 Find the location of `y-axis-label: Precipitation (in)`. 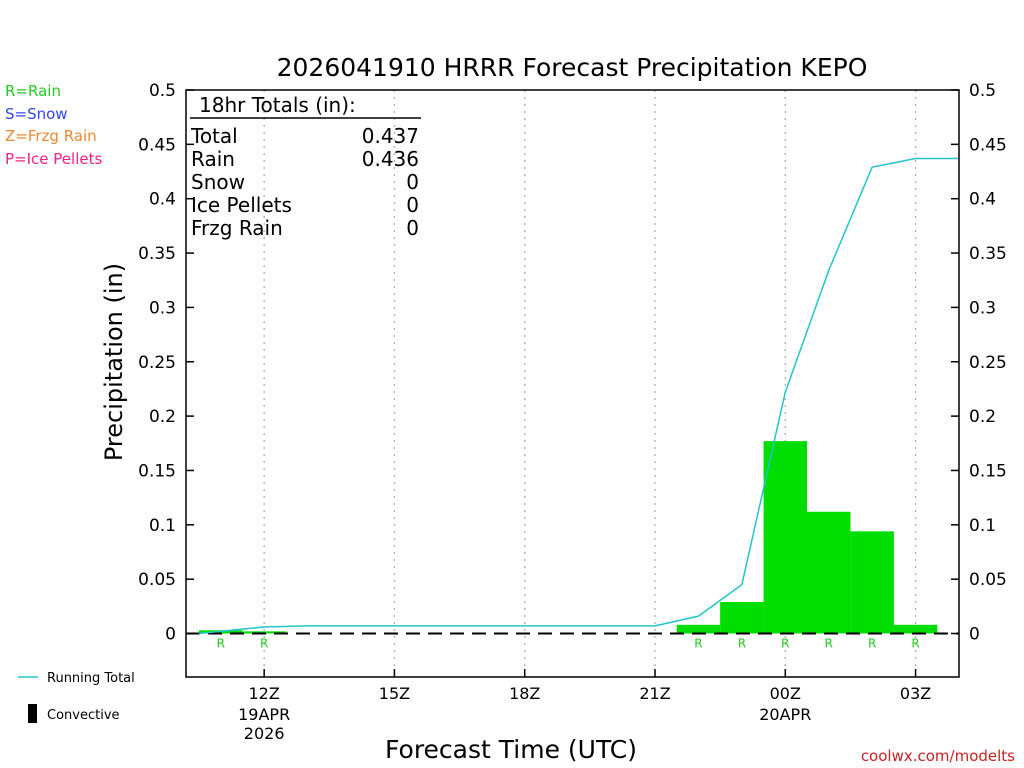

y-axis-label: Precipitation (in) is located at coordinates (114, 362).